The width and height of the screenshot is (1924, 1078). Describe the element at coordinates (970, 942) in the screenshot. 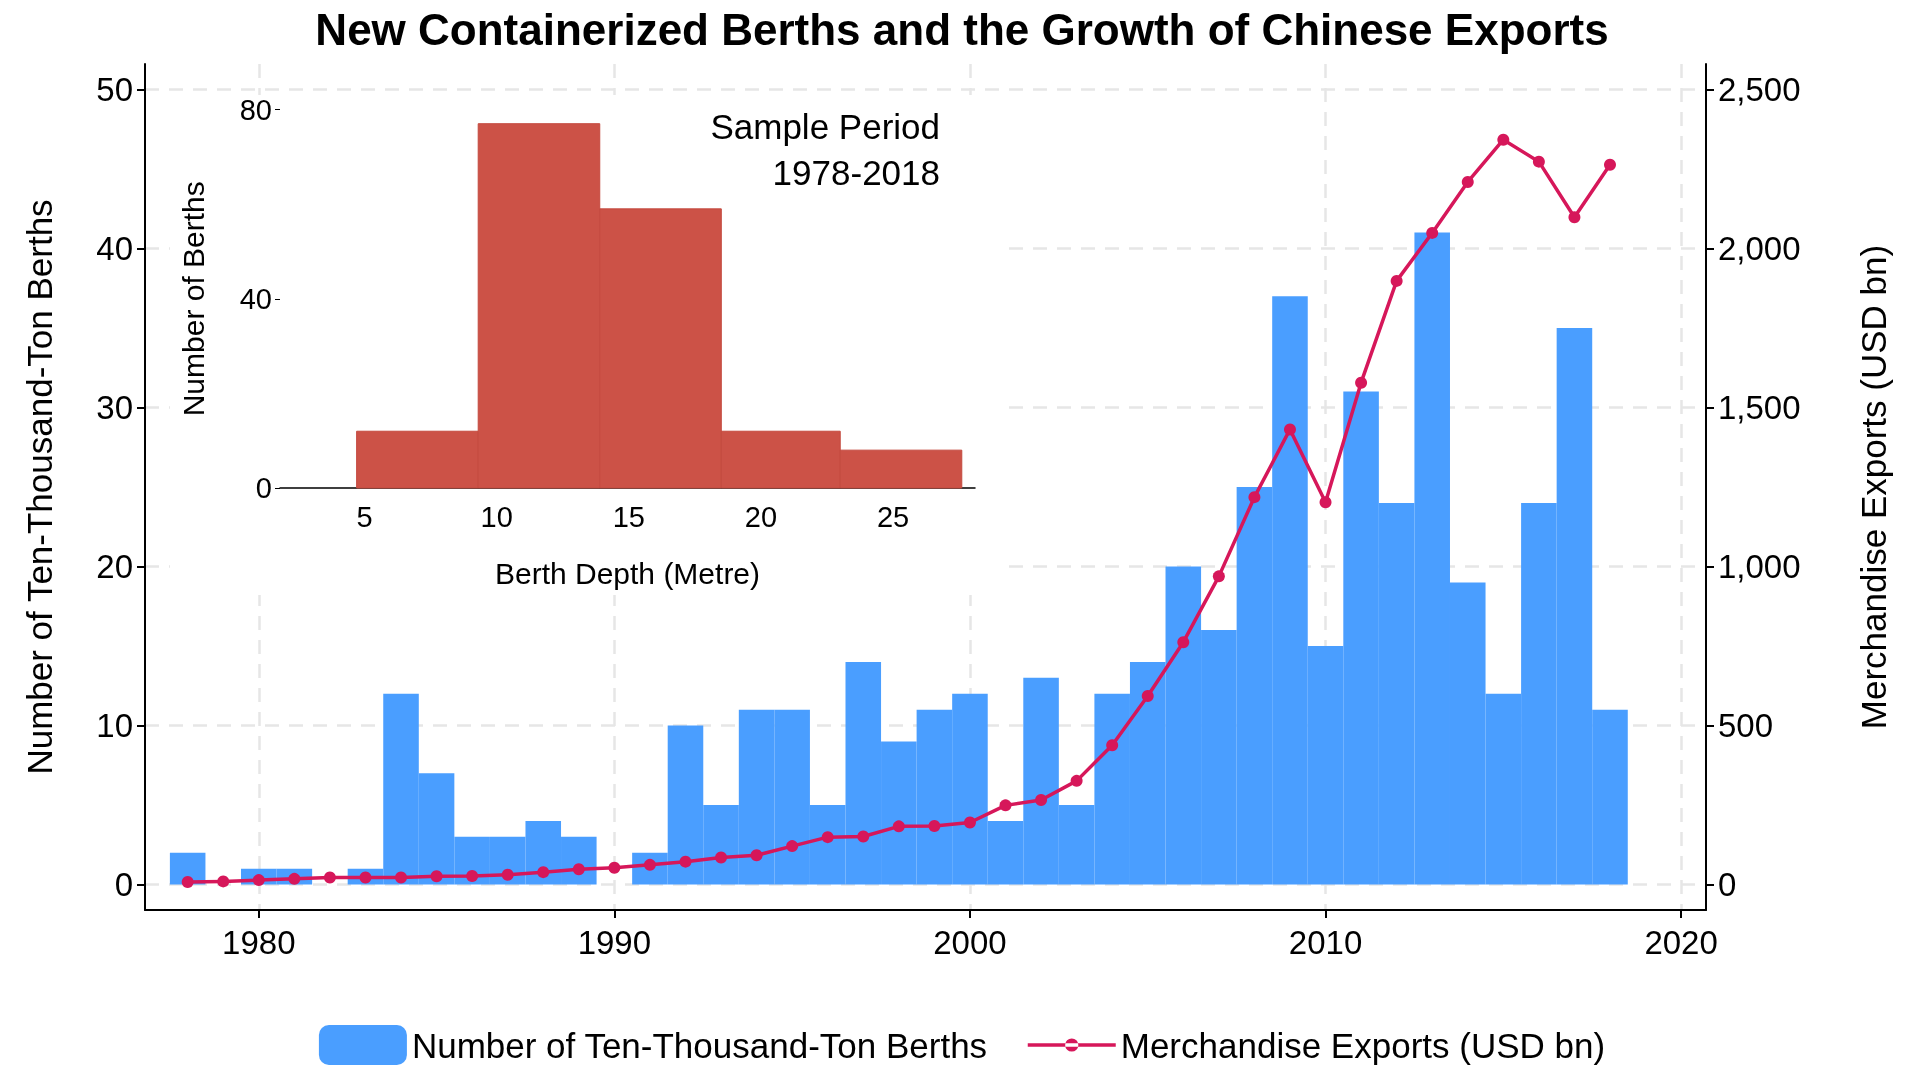

I see `x-tick-label: 2000` at that location.